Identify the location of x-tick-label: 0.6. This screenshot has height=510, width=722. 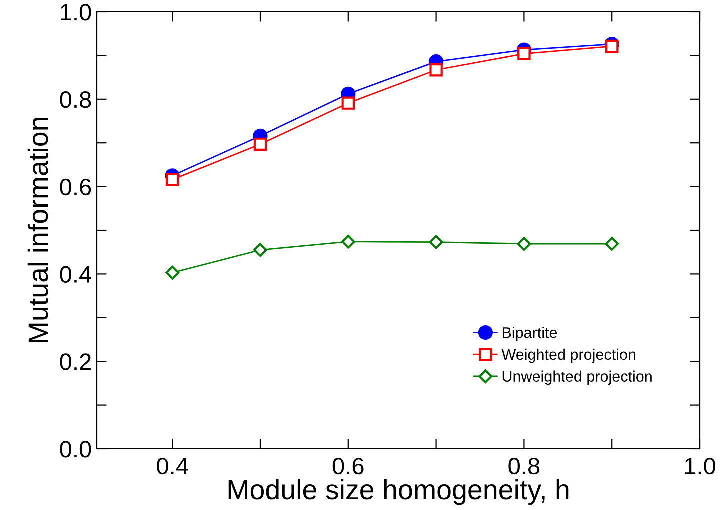
(348, 466).